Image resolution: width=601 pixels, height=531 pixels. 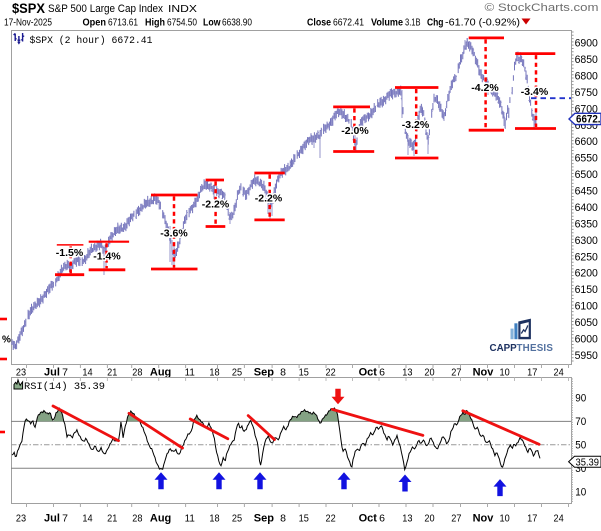 What do you see at coordinates (182, 9) in the screenshot?
I see `svg-text: INDX` at bounding box center [182, 9].